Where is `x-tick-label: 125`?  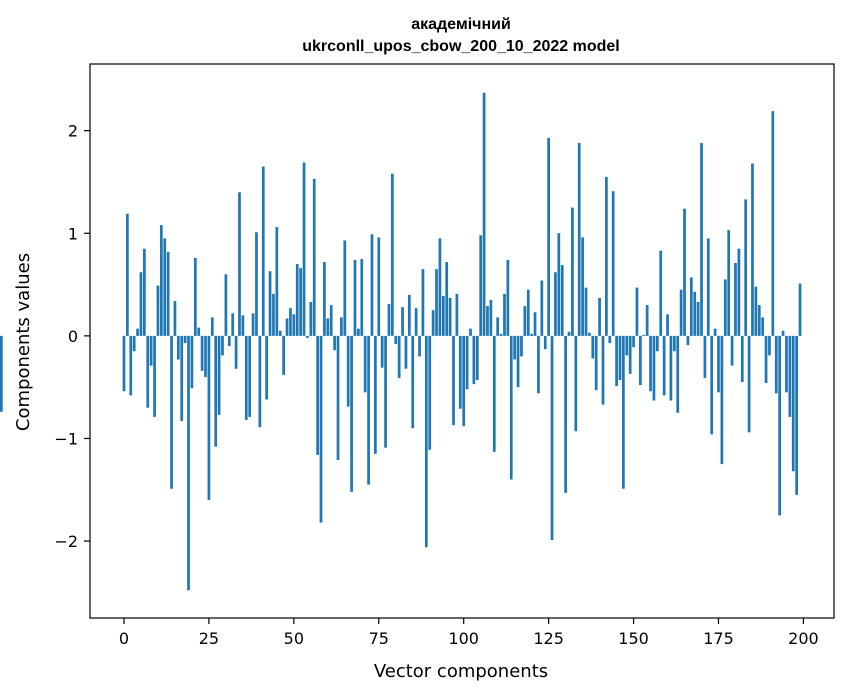
x-tick-label: 125 is located at coordinates (548, 638).